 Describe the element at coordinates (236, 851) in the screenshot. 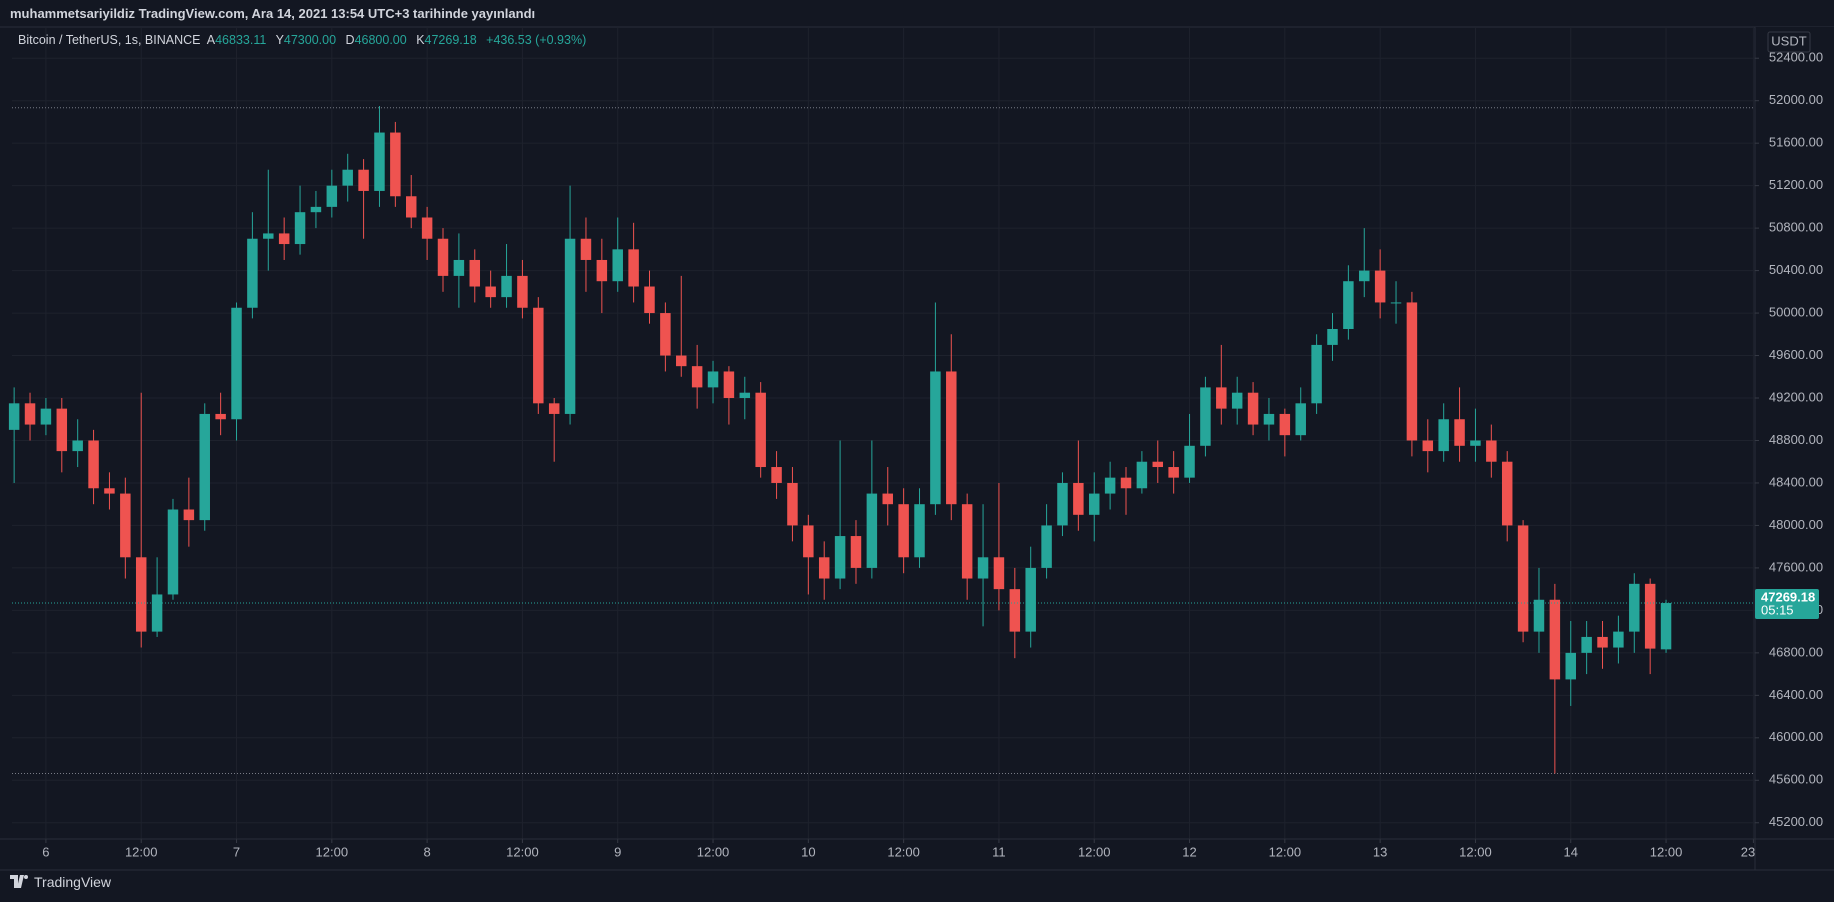

I see `x-tick-label: 7` at that location.